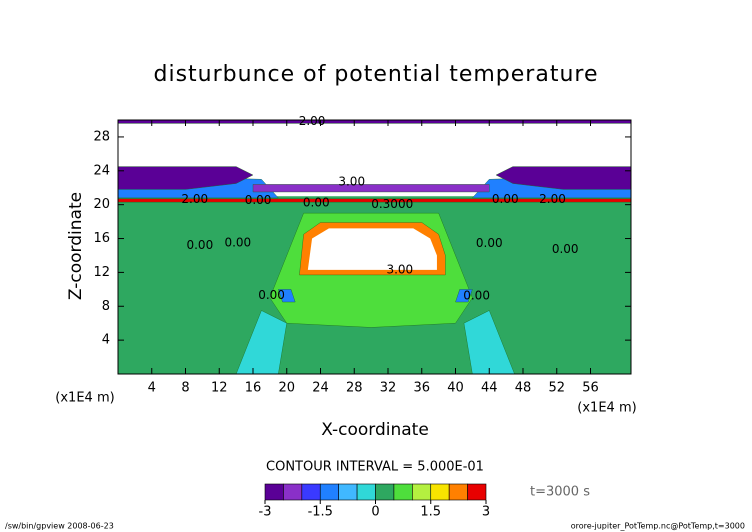 The height and width of the screenshot is (532, 752). Describe the element at coordinates (489, 388) in the screenshot. I see `x-tick-label: 44` at that location.